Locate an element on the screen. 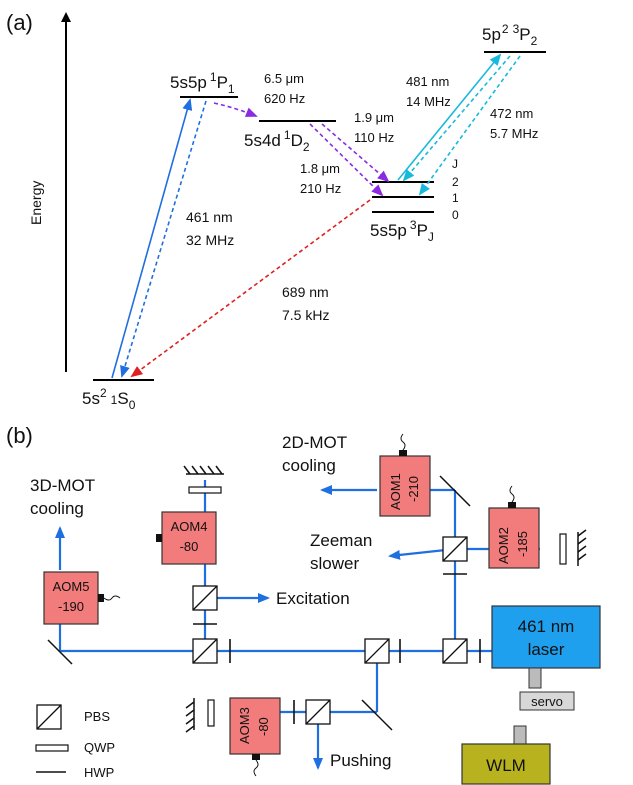 The width and height of the screenshot is (633, 785). panel-b-label: (b) is located at coordinates (19, 435).